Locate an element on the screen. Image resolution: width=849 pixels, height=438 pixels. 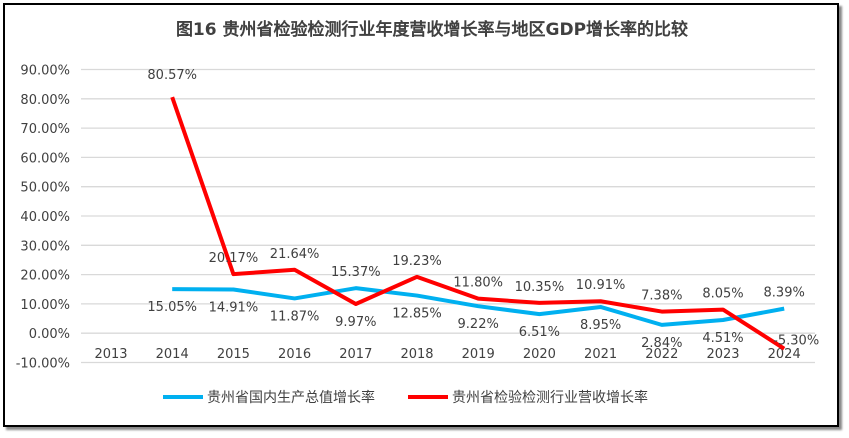
data-label: 15.37% is located at coordinates (356, 272).